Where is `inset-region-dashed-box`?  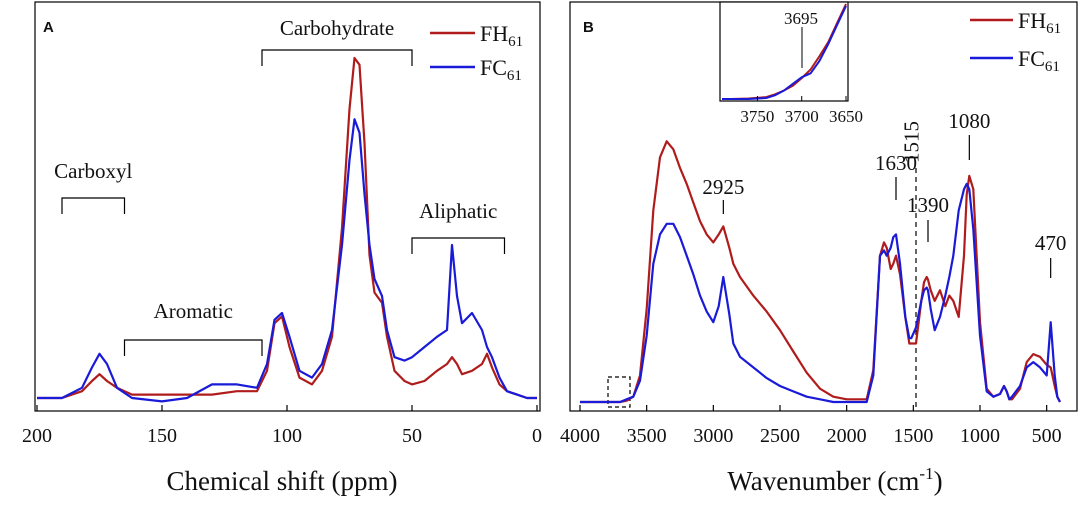
inset-region-dashed-box is located at coordinates (619, 392).